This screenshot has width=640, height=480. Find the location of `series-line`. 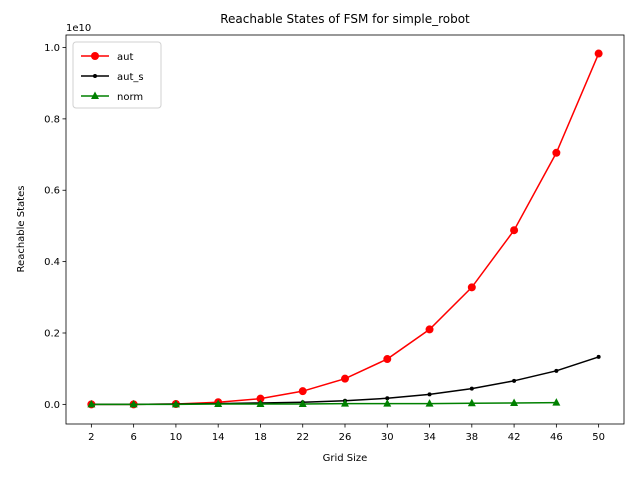

series-line is located at coordinates (324, 403).